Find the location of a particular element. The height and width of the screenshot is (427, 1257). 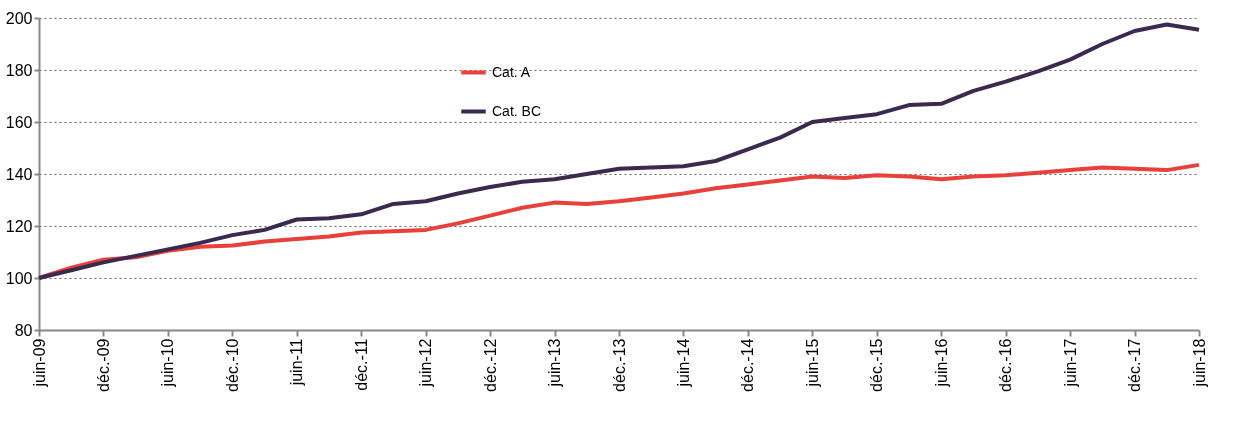

x-tick-label: juin-12 is located at coordinates (426, 363).